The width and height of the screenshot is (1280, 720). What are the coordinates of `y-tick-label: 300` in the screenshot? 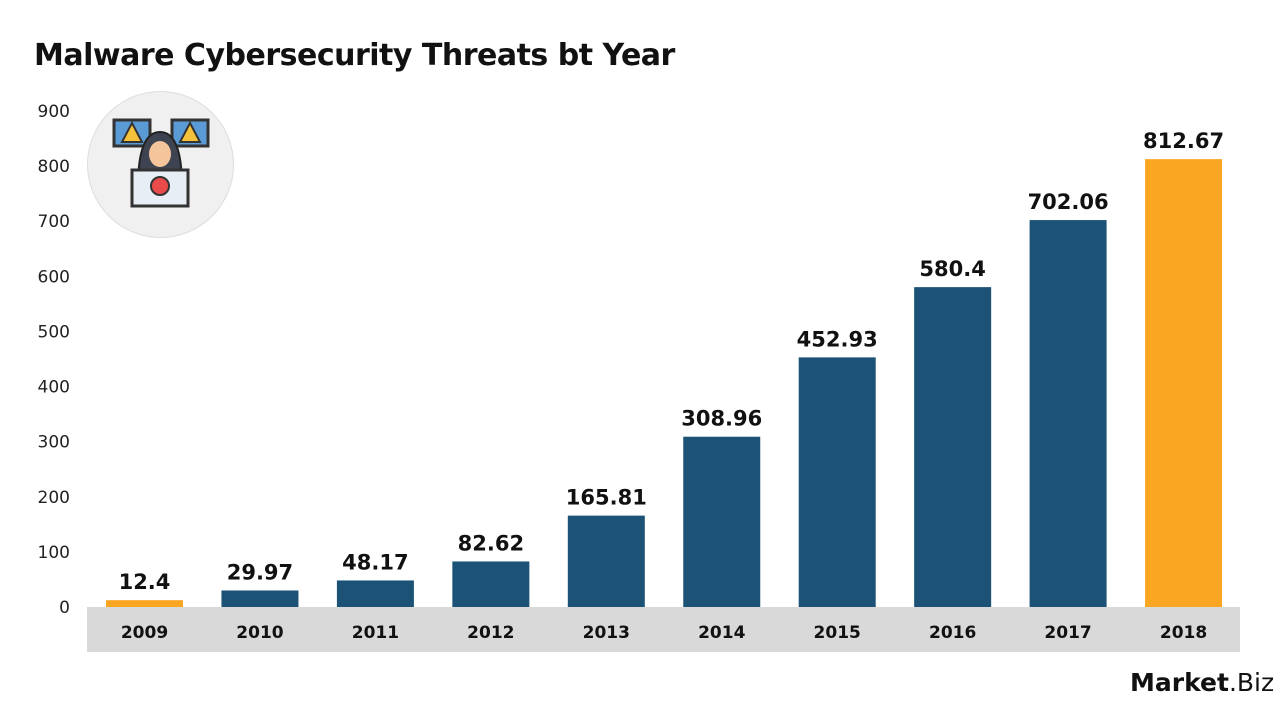 It's located at (54, 443).